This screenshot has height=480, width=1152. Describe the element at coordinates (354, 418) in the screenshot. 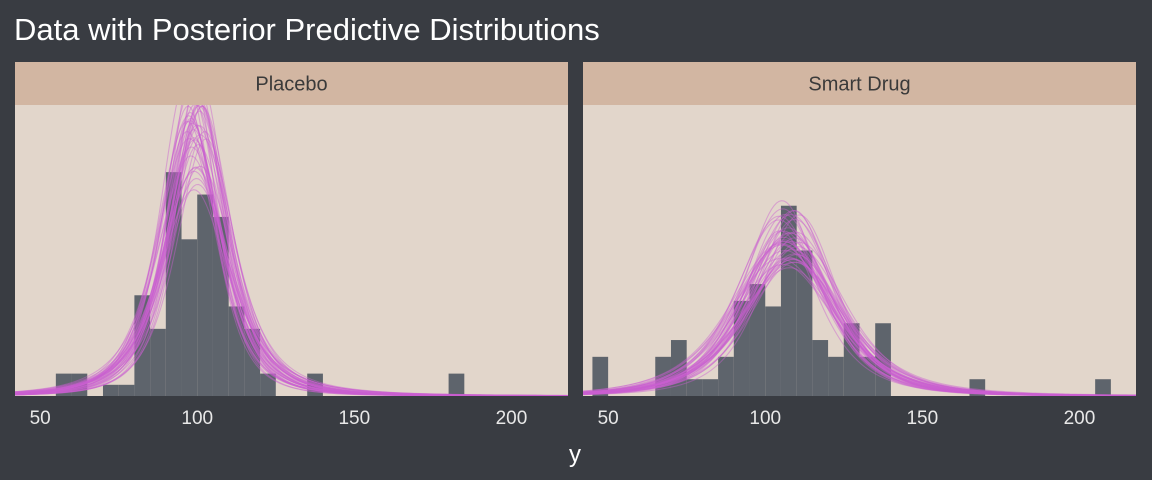

I see `x-tick-label: 150` at that location.